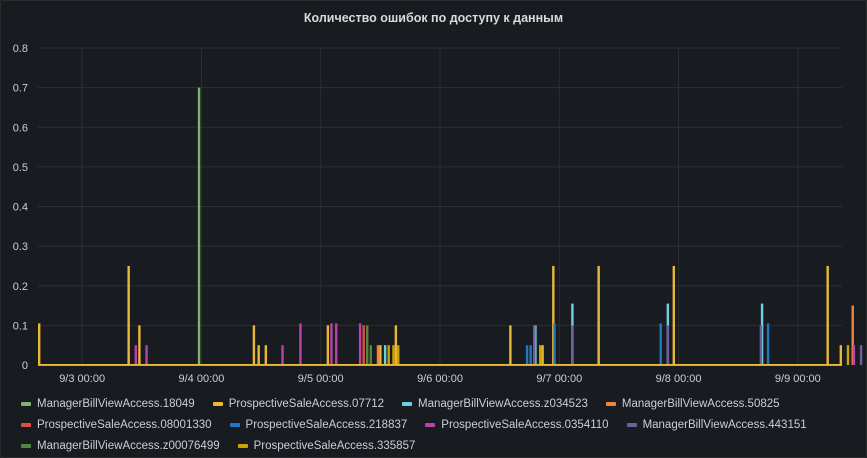  I want to click on legend-item: ManagerBillViewAccess.z00076499, so click(120, 446).